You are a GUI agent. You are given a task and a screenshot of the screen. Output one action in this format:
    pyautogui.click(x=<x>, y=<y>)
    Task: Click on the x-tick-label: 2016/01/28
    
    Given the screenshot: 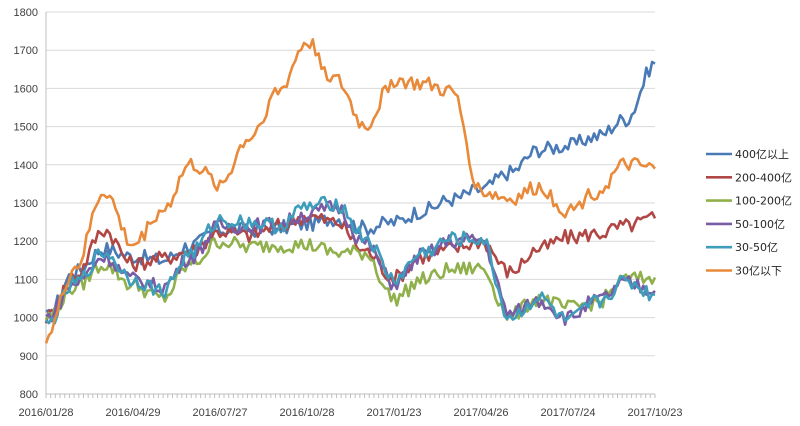 What is the action you would take?
    pyautogui.click(x=45, y=413)
    